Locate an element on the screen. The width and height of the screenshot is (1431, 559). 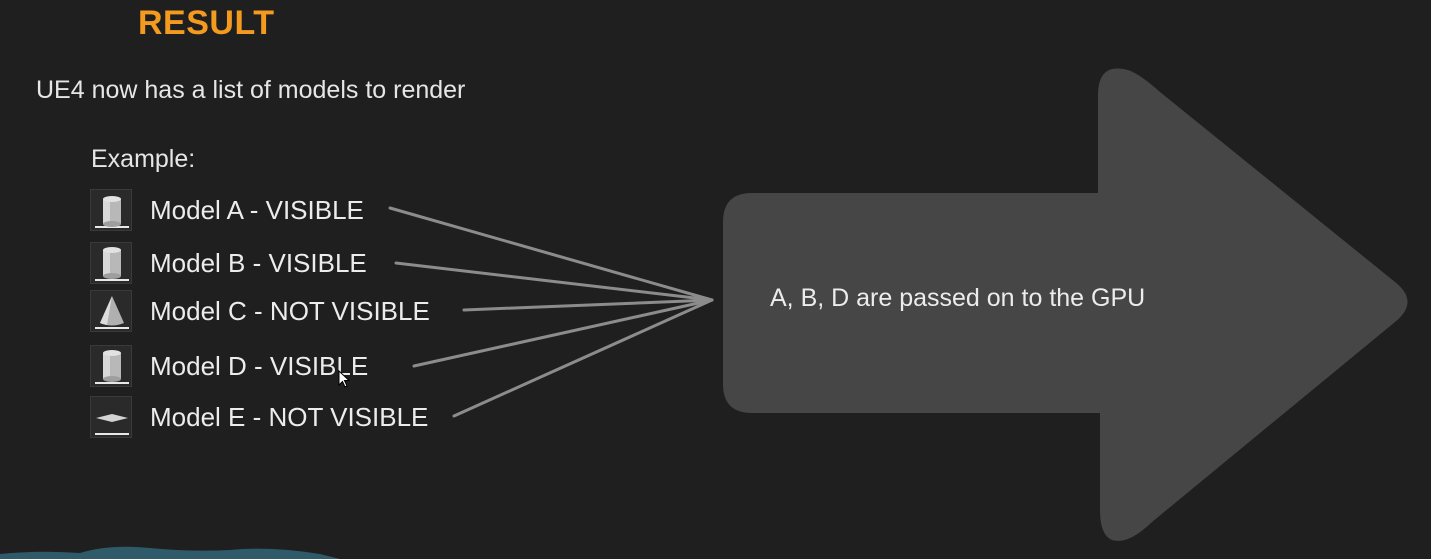
model-row-c: Model C - NOT VISIBLE is located at coordinates (260, 311).